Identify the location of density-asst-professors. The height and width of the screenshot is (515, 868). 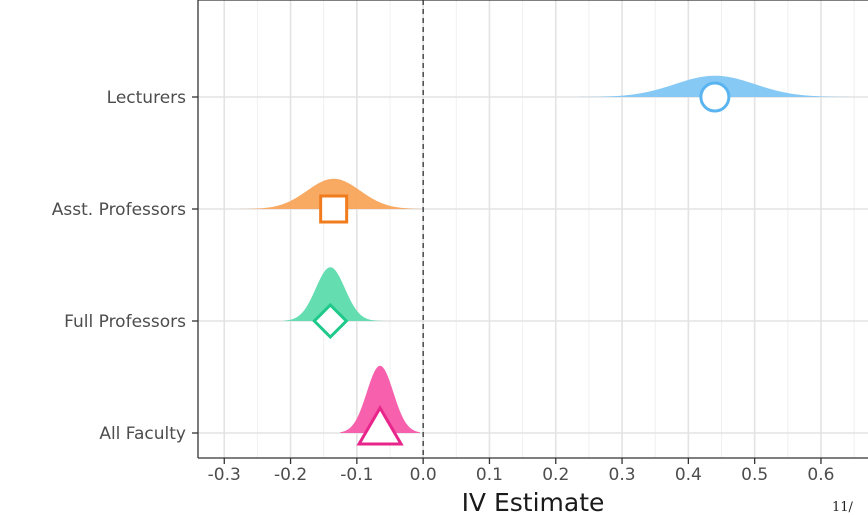
(332, 193).